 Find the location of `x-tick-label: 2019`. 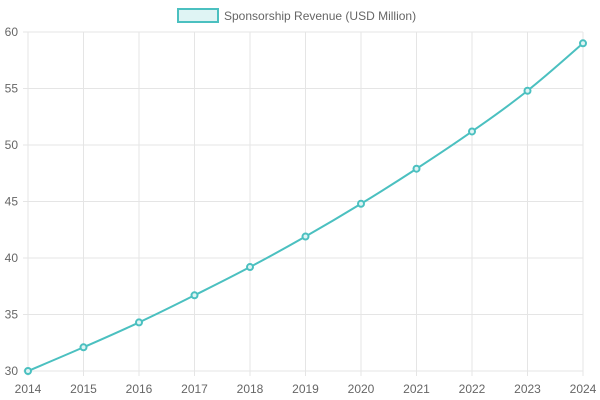

x-tick-label: 2019 is located at coordinates (305, 389).